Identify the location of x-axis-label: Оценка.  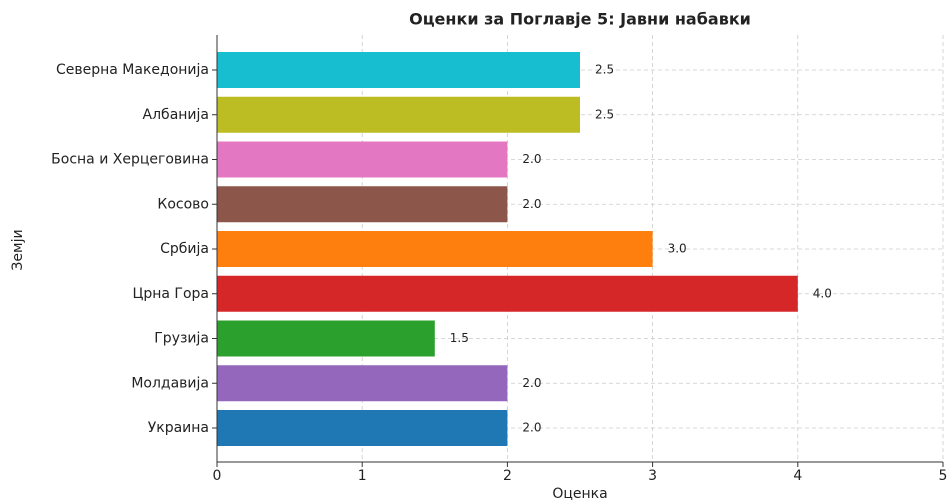
(579, 494).